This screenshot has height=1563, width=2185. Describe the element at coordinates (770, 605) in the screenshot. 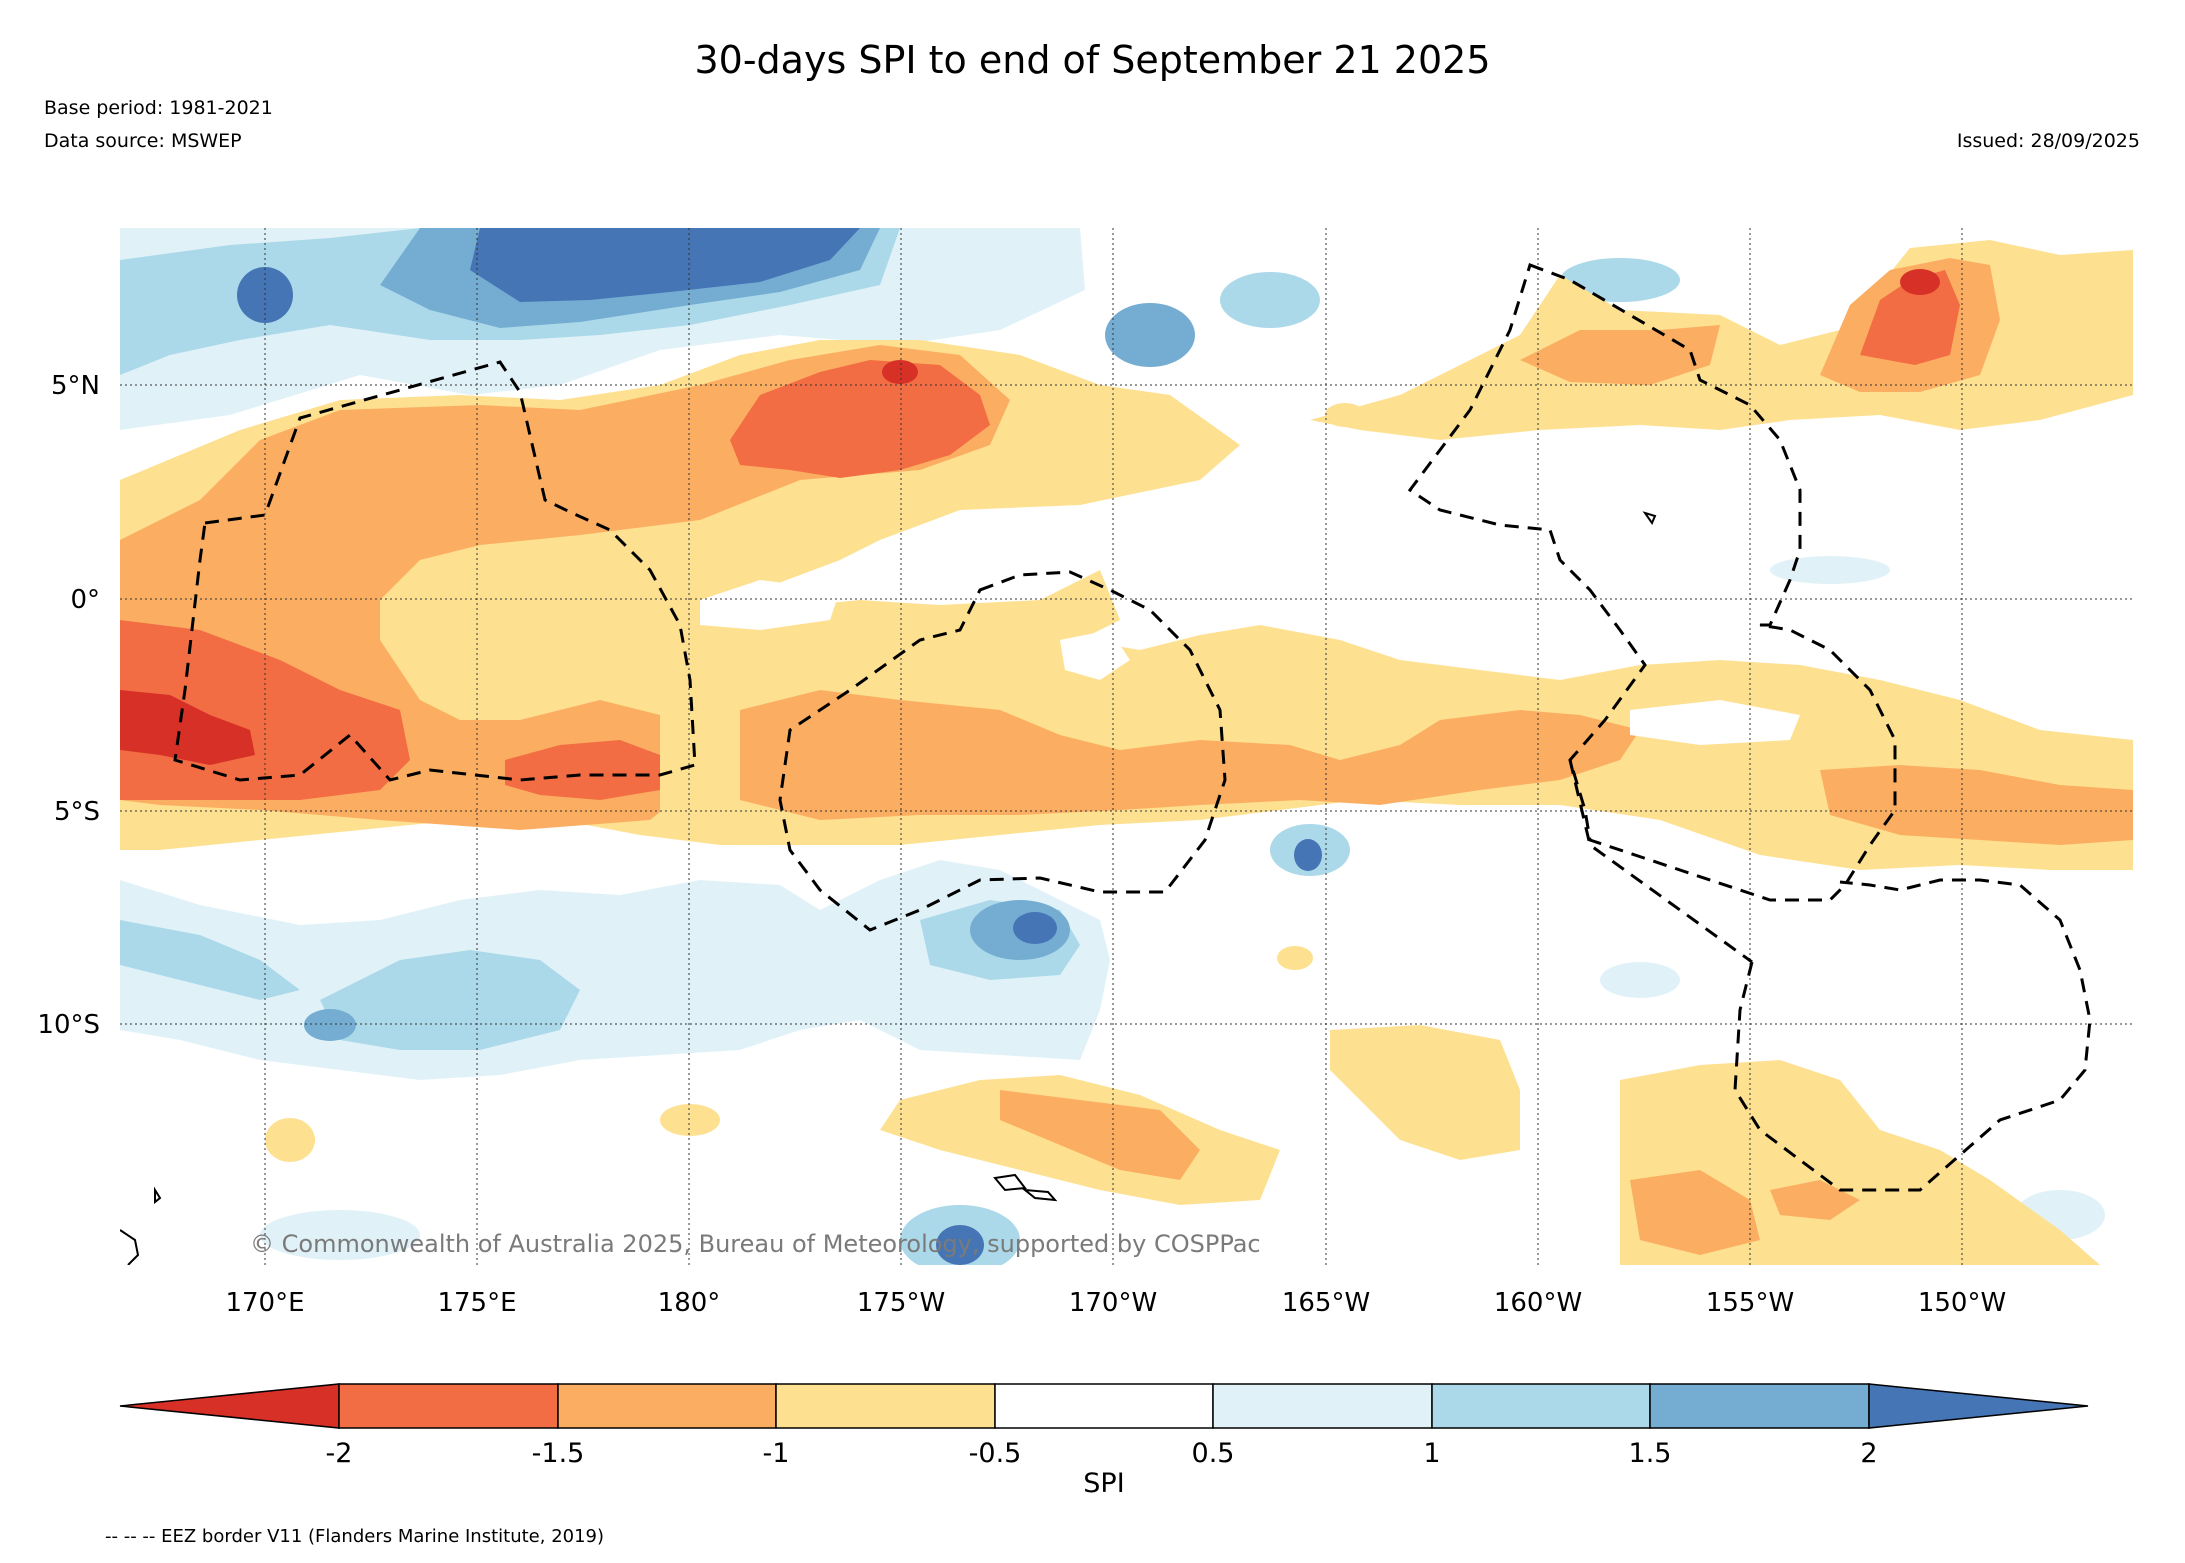

I see `wet-gap-central` at that location.